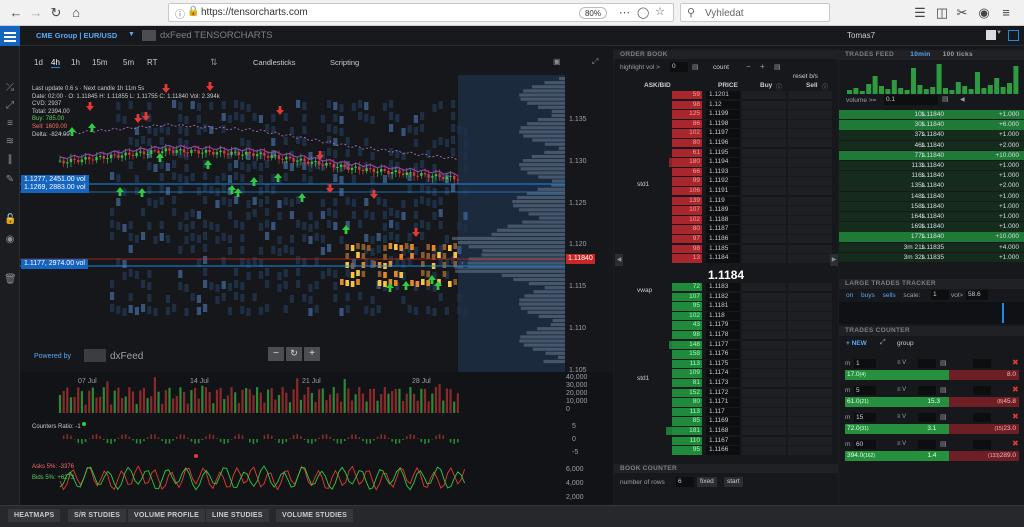  Describe the element at coordinates (345, 62) in the screenshot. I see `tab-scripting: Scripting` at that location.